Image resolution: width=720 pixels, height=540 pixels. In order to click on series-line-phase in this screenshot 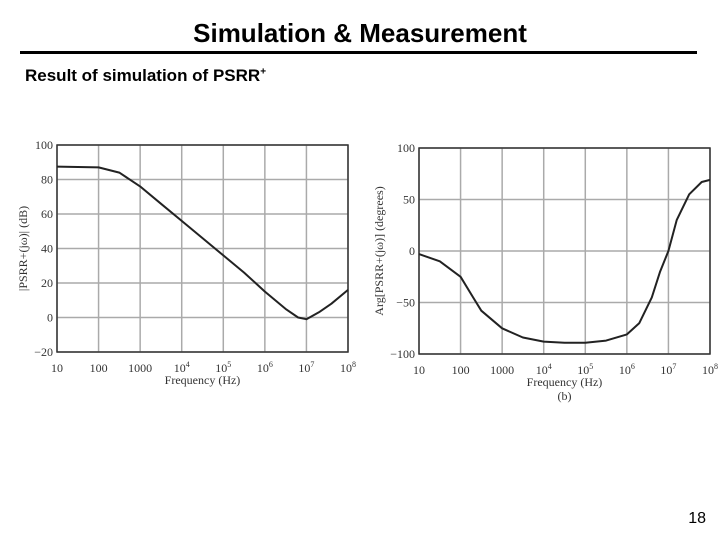, I will do `click(564, 261)`.